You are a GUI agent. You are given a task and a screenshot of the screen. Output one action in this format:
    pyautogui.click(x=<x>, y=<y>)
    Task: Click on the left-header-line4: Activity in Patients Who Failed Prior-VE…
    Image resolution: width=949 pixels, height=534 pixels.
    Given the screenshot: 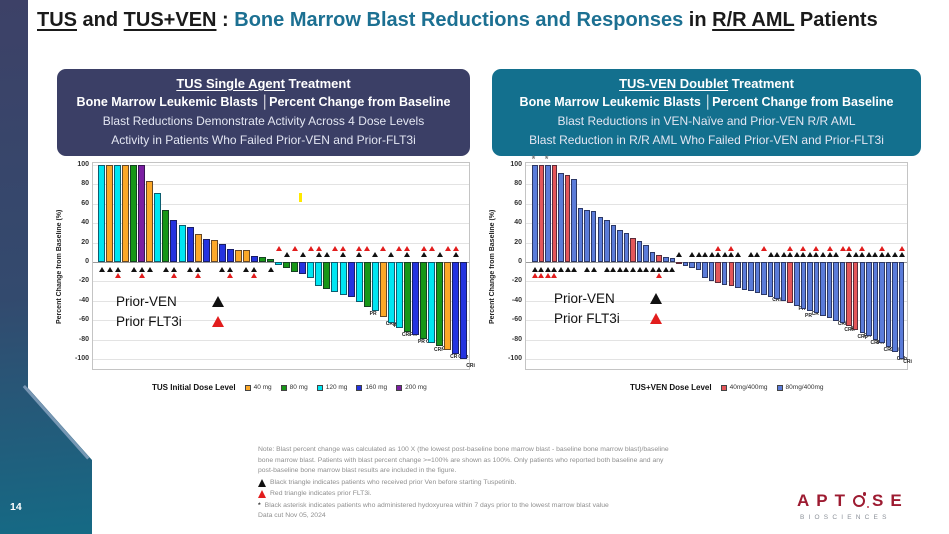 What is the action you would take?
    pyautogui.click(x=263, y=140)
    